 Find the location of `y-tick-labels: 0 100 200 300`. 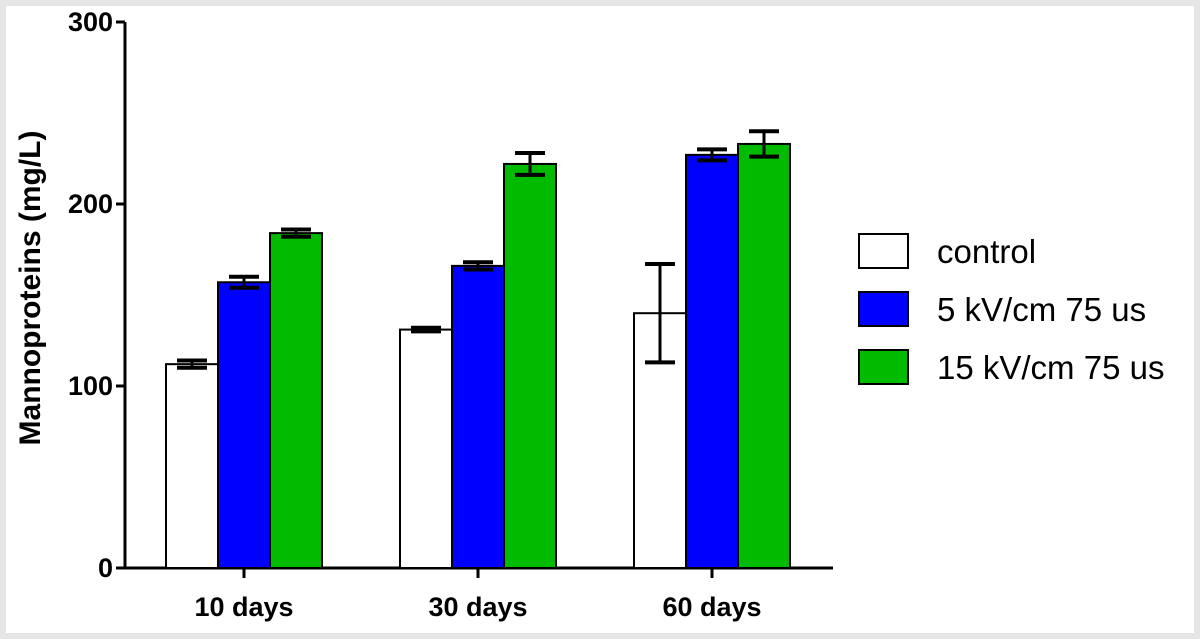

y-tick-labels: 0 100 200 300 is located at coordinates (90, 295).